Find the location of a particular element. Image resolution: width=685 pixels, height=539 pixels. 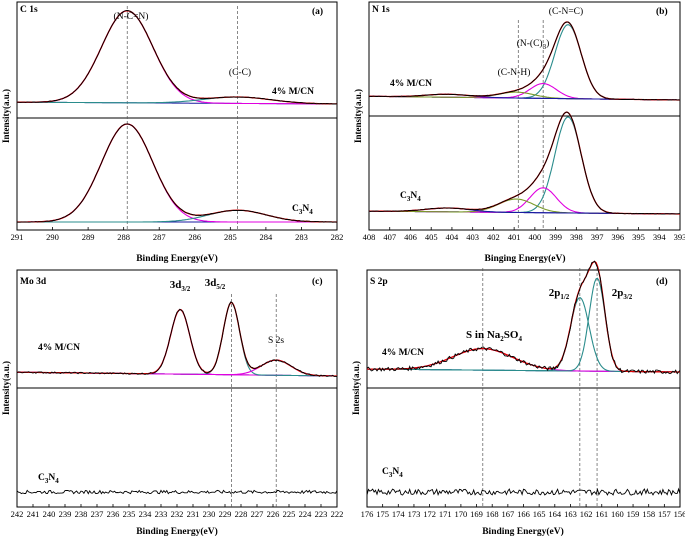

panel-a-tick-label: 288 is located at coordinates (123, 237).